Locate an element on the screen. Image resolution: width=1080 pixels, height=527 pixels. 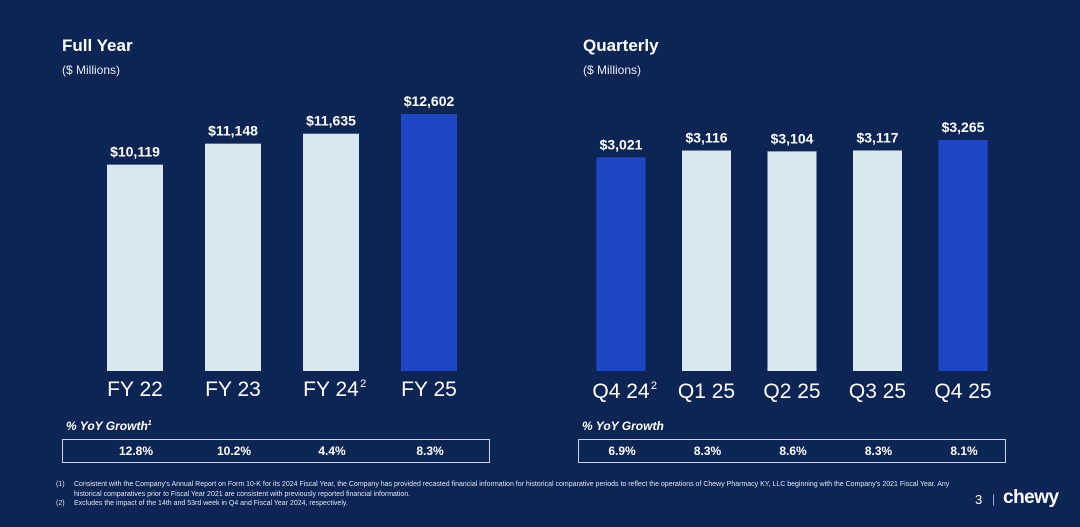
full-year-growth-row: 12.8% 10.2% 4.4% 8.3% is located at coordinates (276, 451).